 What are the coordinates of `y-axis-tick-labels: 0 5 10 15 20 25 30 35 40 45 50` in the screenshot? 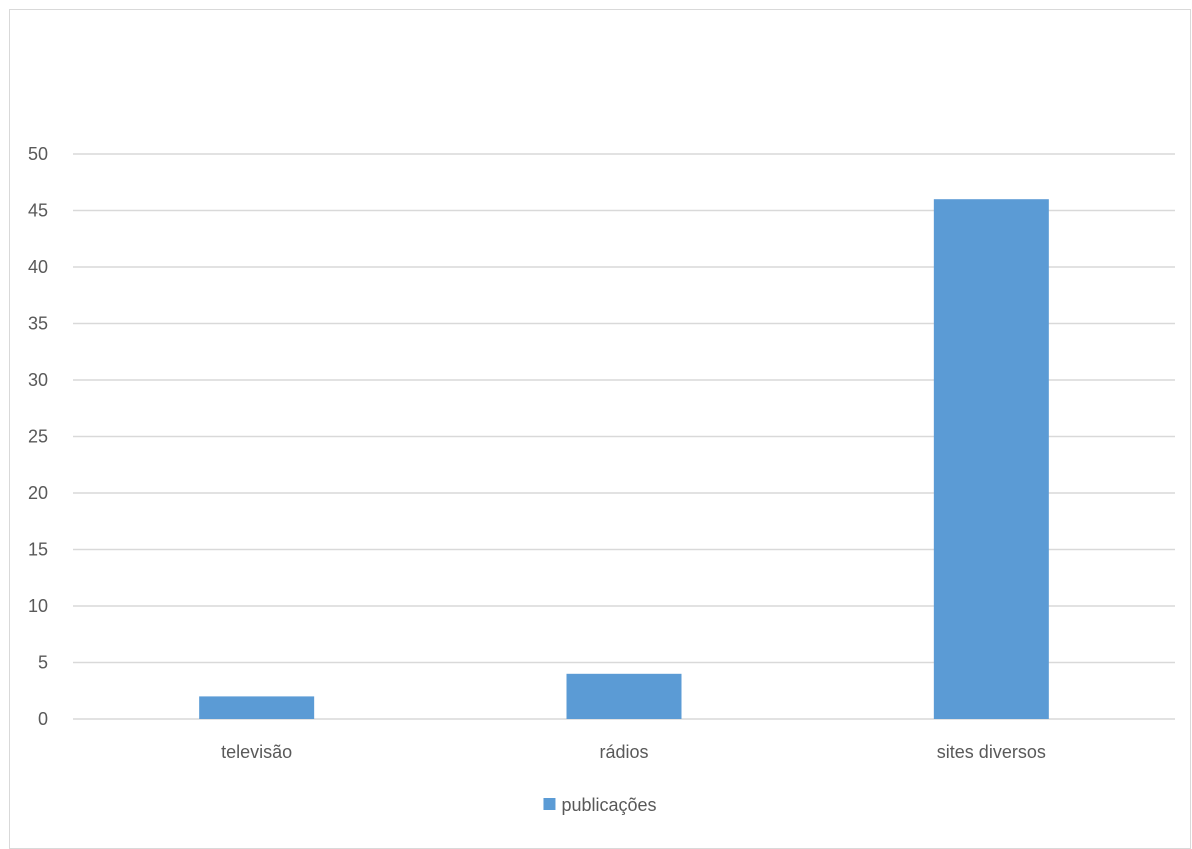 It's located at (38, 436).